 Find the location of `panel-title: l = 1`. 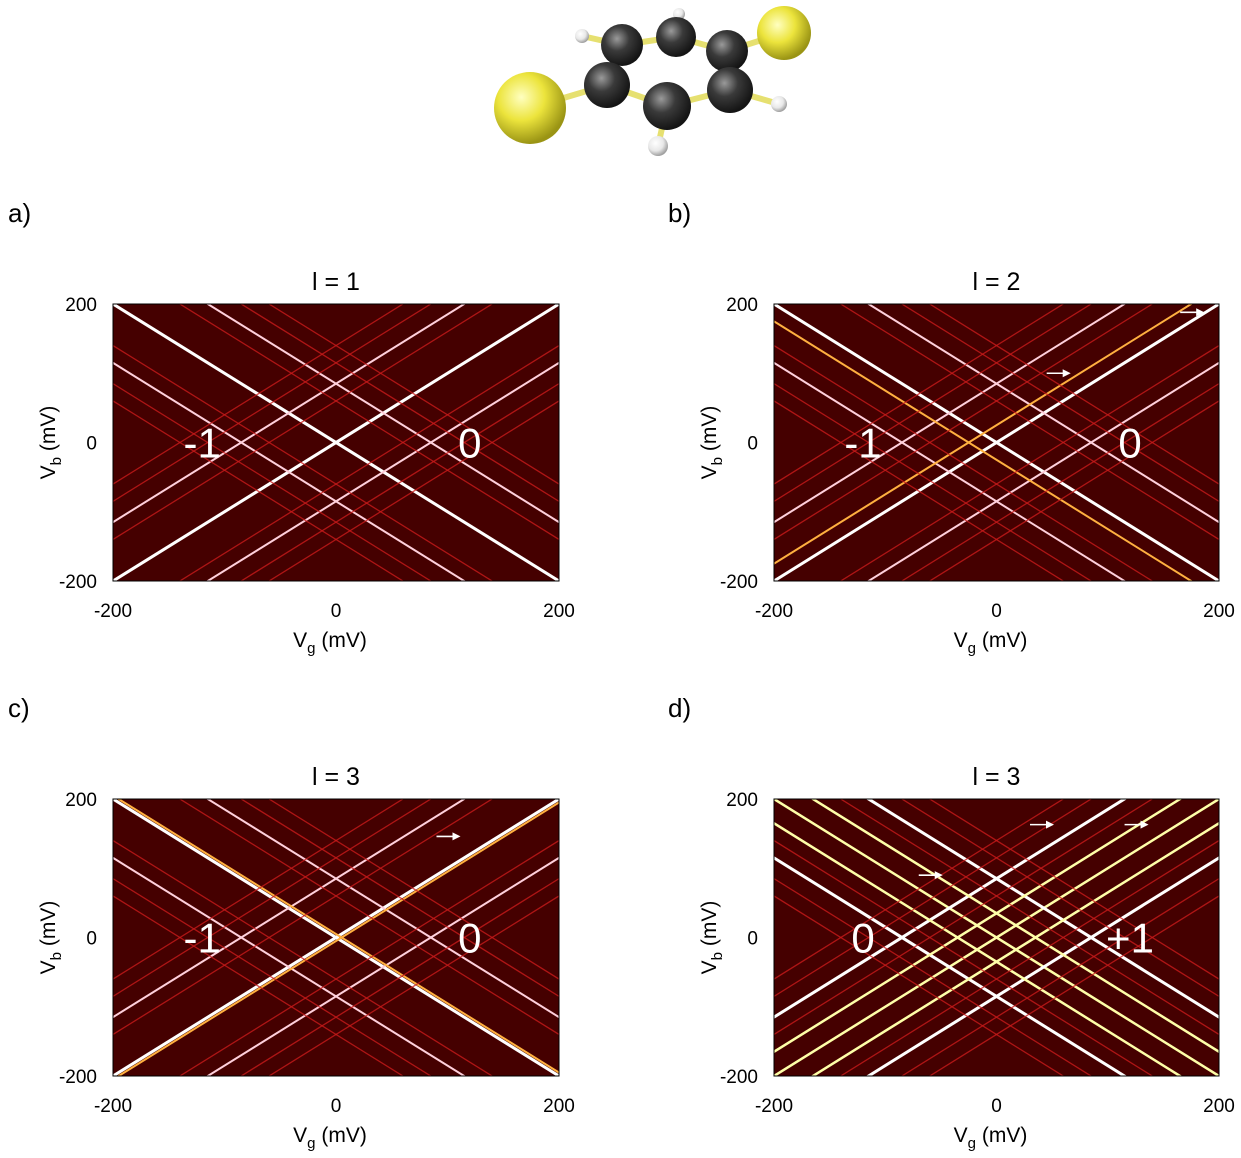

panel-title: l = 1 is located at coordinates (336, 282).